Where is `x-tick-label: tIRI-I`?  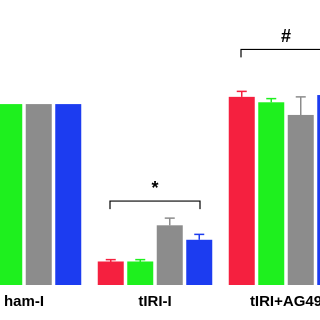
x-tick-label: tIRI-I is located at coordinates (154, 301).